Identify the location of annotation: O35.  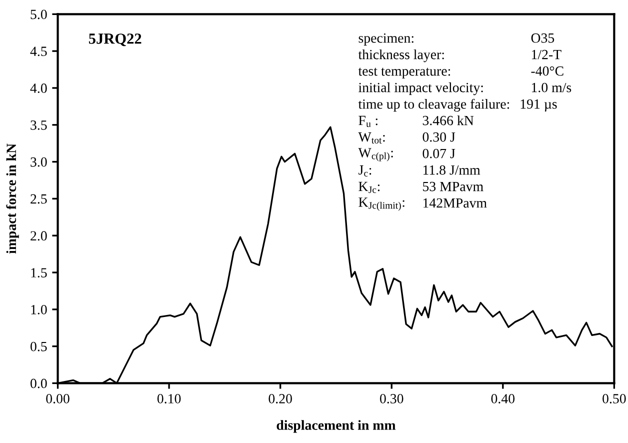
(542, 38).